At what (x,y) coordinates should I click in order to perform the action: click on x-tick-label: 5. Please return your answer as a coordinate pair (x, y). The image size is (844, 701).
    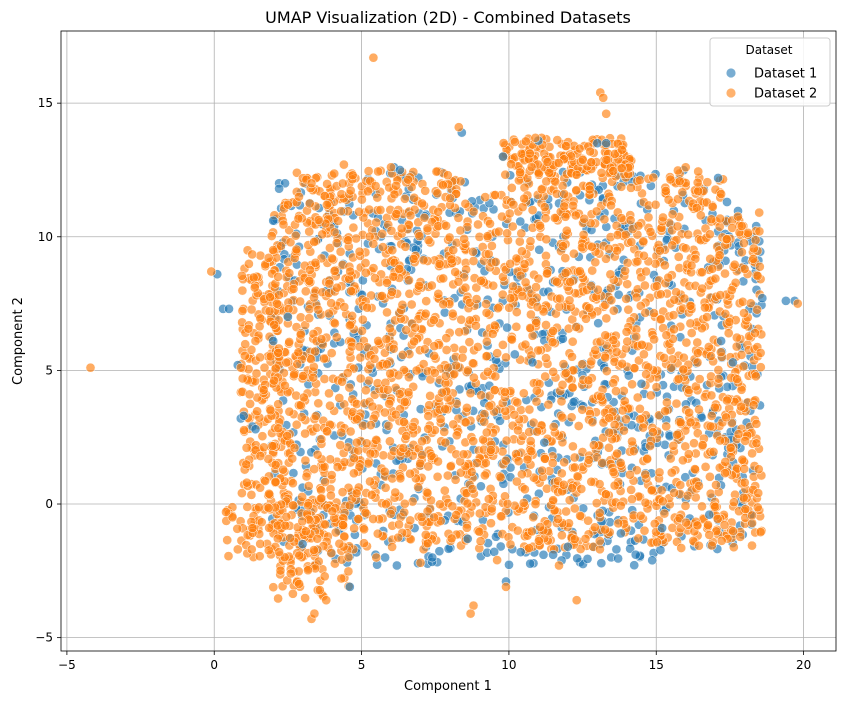
    Looking at the image, I should click on (362, 665).